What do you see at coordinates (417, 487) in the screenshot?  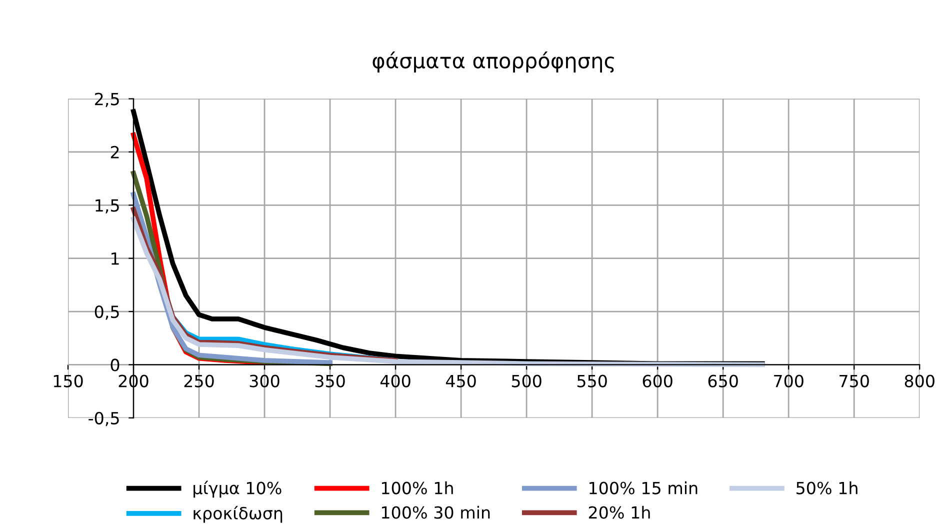 I see `legend-label: 100% 1h` at bounding box center [417, 487].